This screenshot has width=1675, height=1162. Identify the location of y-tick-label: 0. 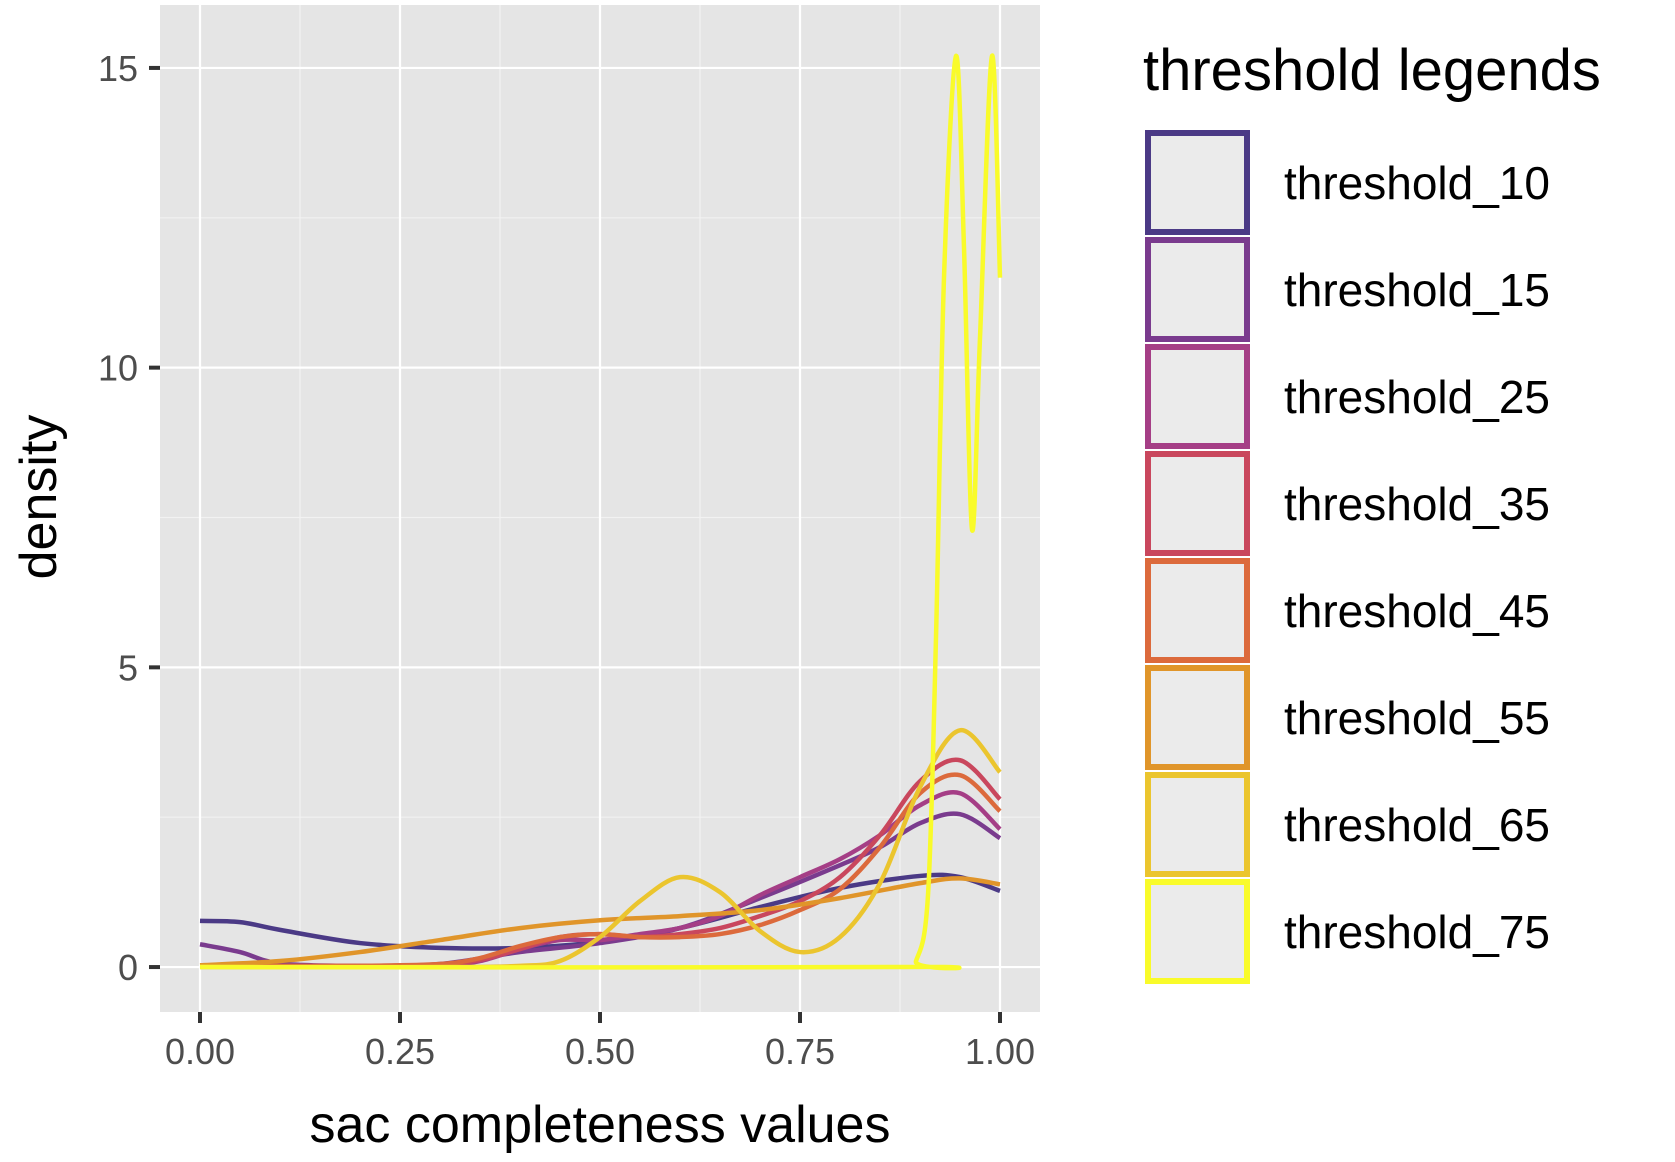
(128, 967).